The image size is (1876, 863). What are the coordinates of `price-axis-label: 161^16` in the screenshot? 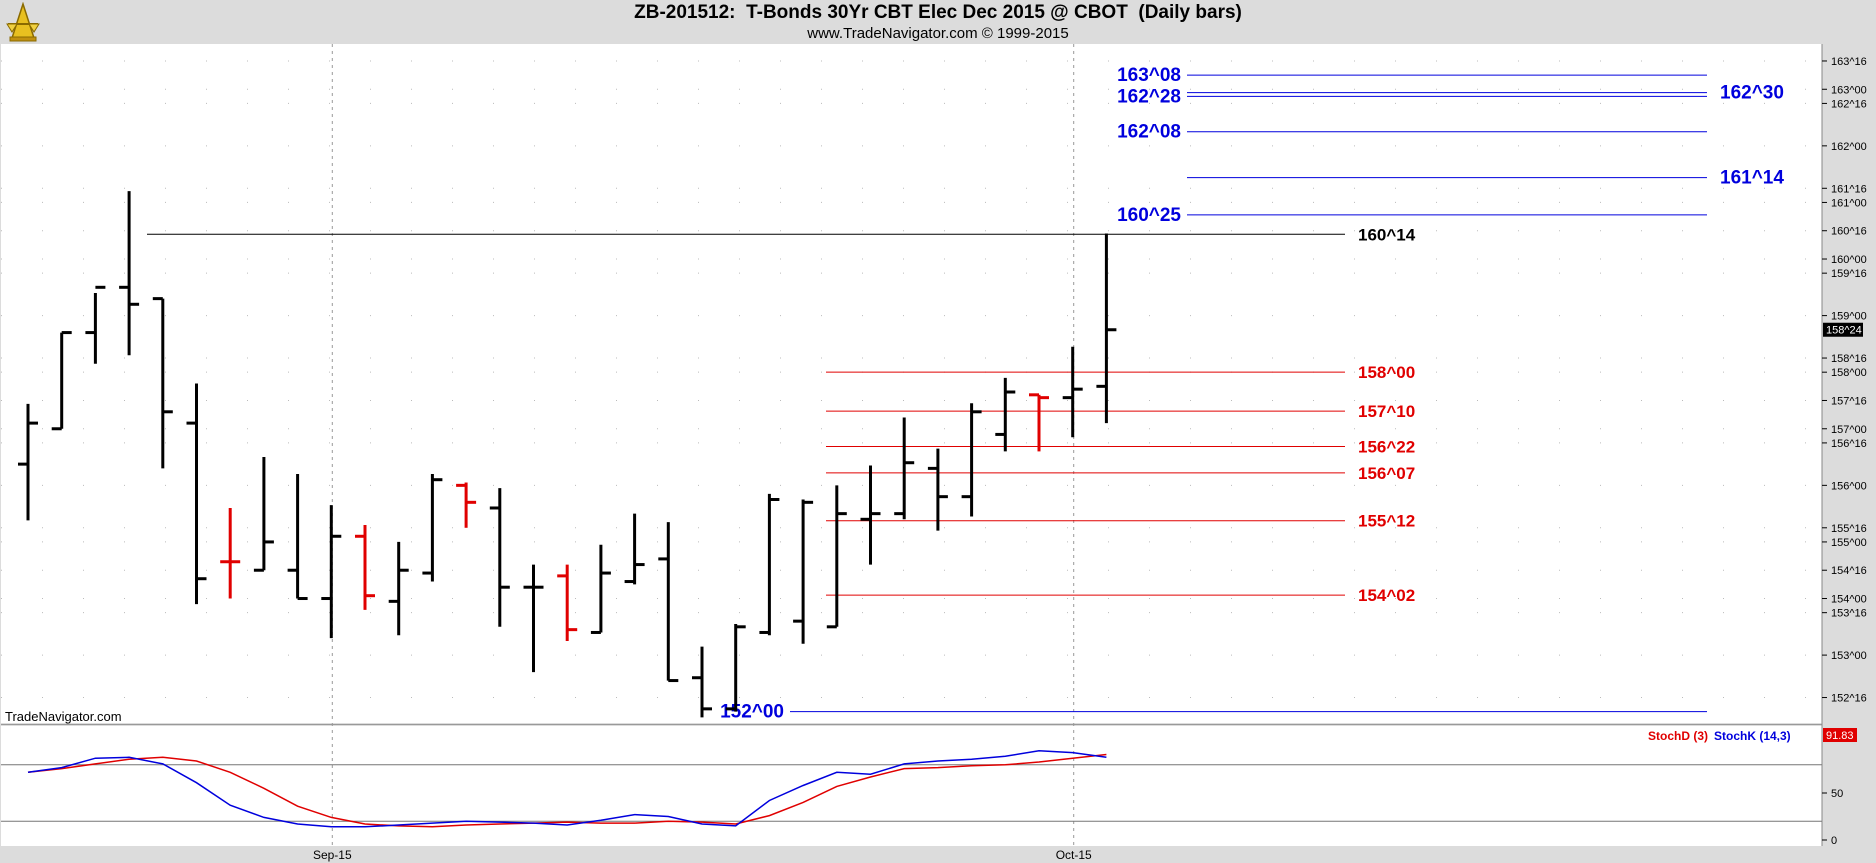 It's located at (1849, 189).